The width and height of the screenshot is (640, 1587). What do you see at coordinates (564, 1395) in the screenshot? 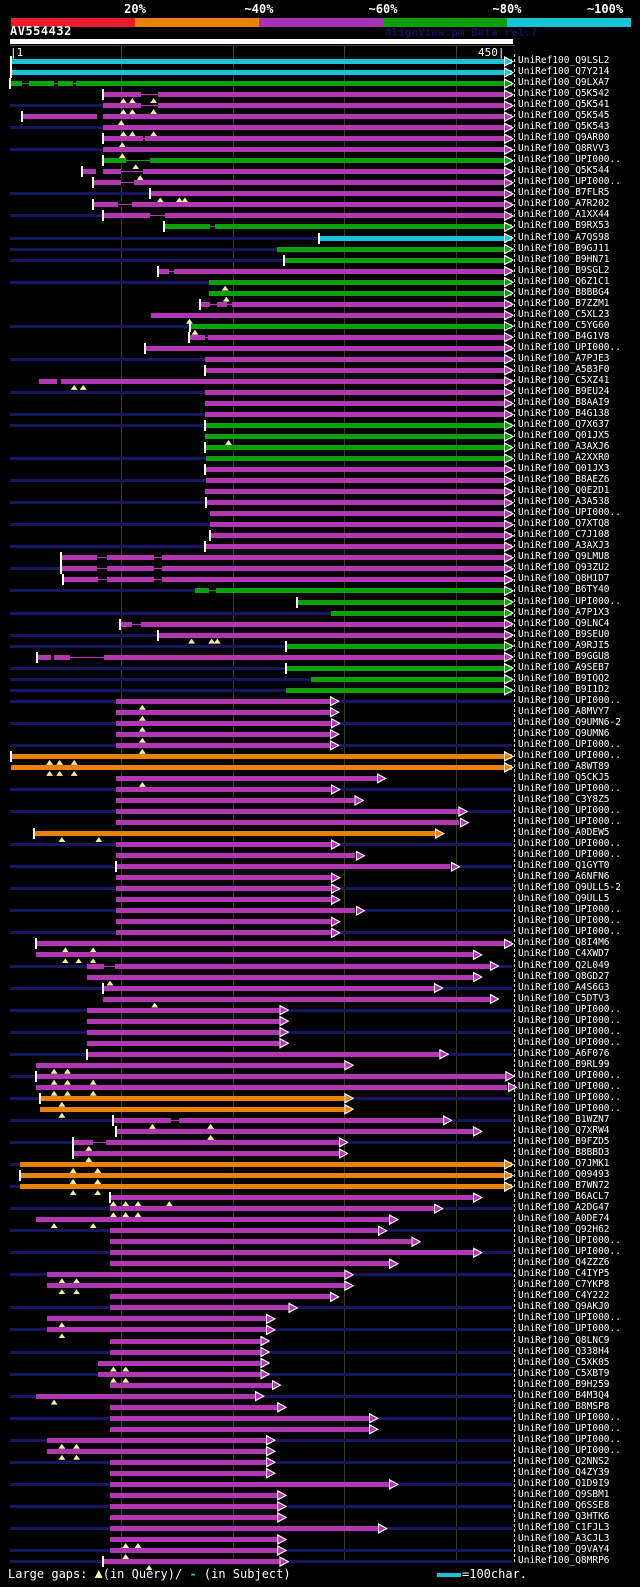
I see `hit-label: UniRef100_B4M3Q4` at bounding box center [564, 1395].